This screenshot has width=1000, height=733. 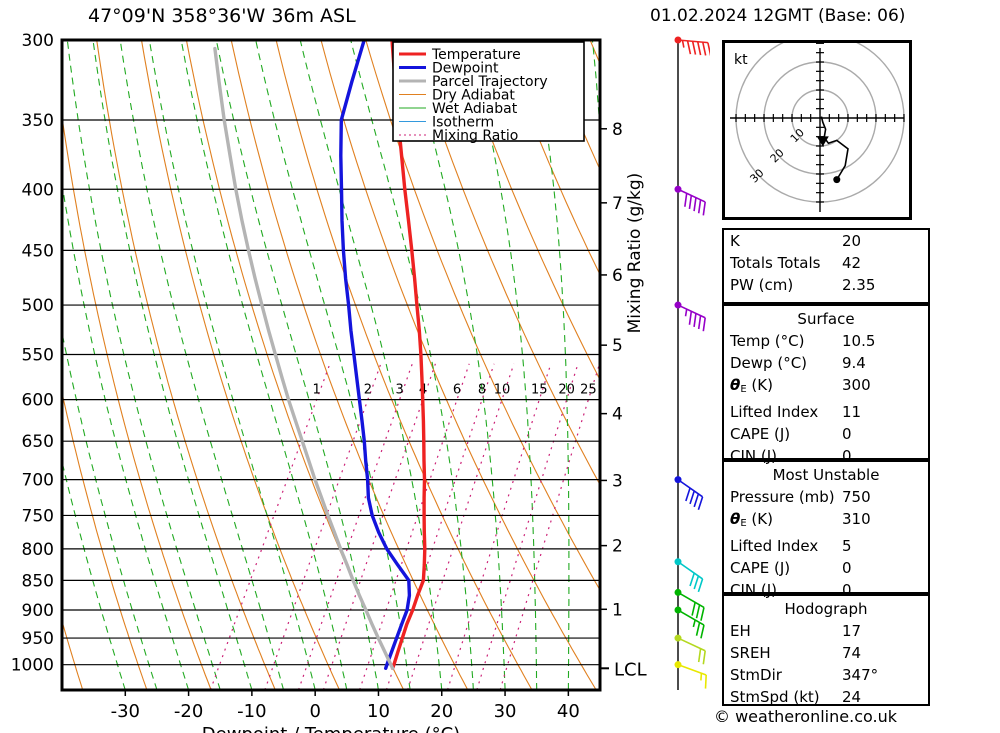 What do you see at coordinates (826, 434) in the screenshot?
I see `surface-row: CAPE (J) 0` at bounding box center [826, 434].